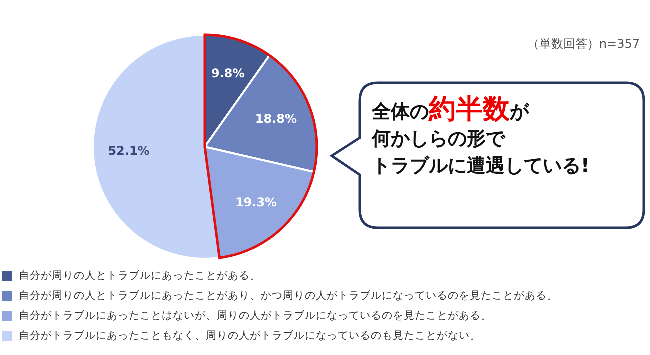  What do you see at coordinates (438, 139) in the screenshot?
I see `text: 何かしらの形で` at bounding box center [438, 139].